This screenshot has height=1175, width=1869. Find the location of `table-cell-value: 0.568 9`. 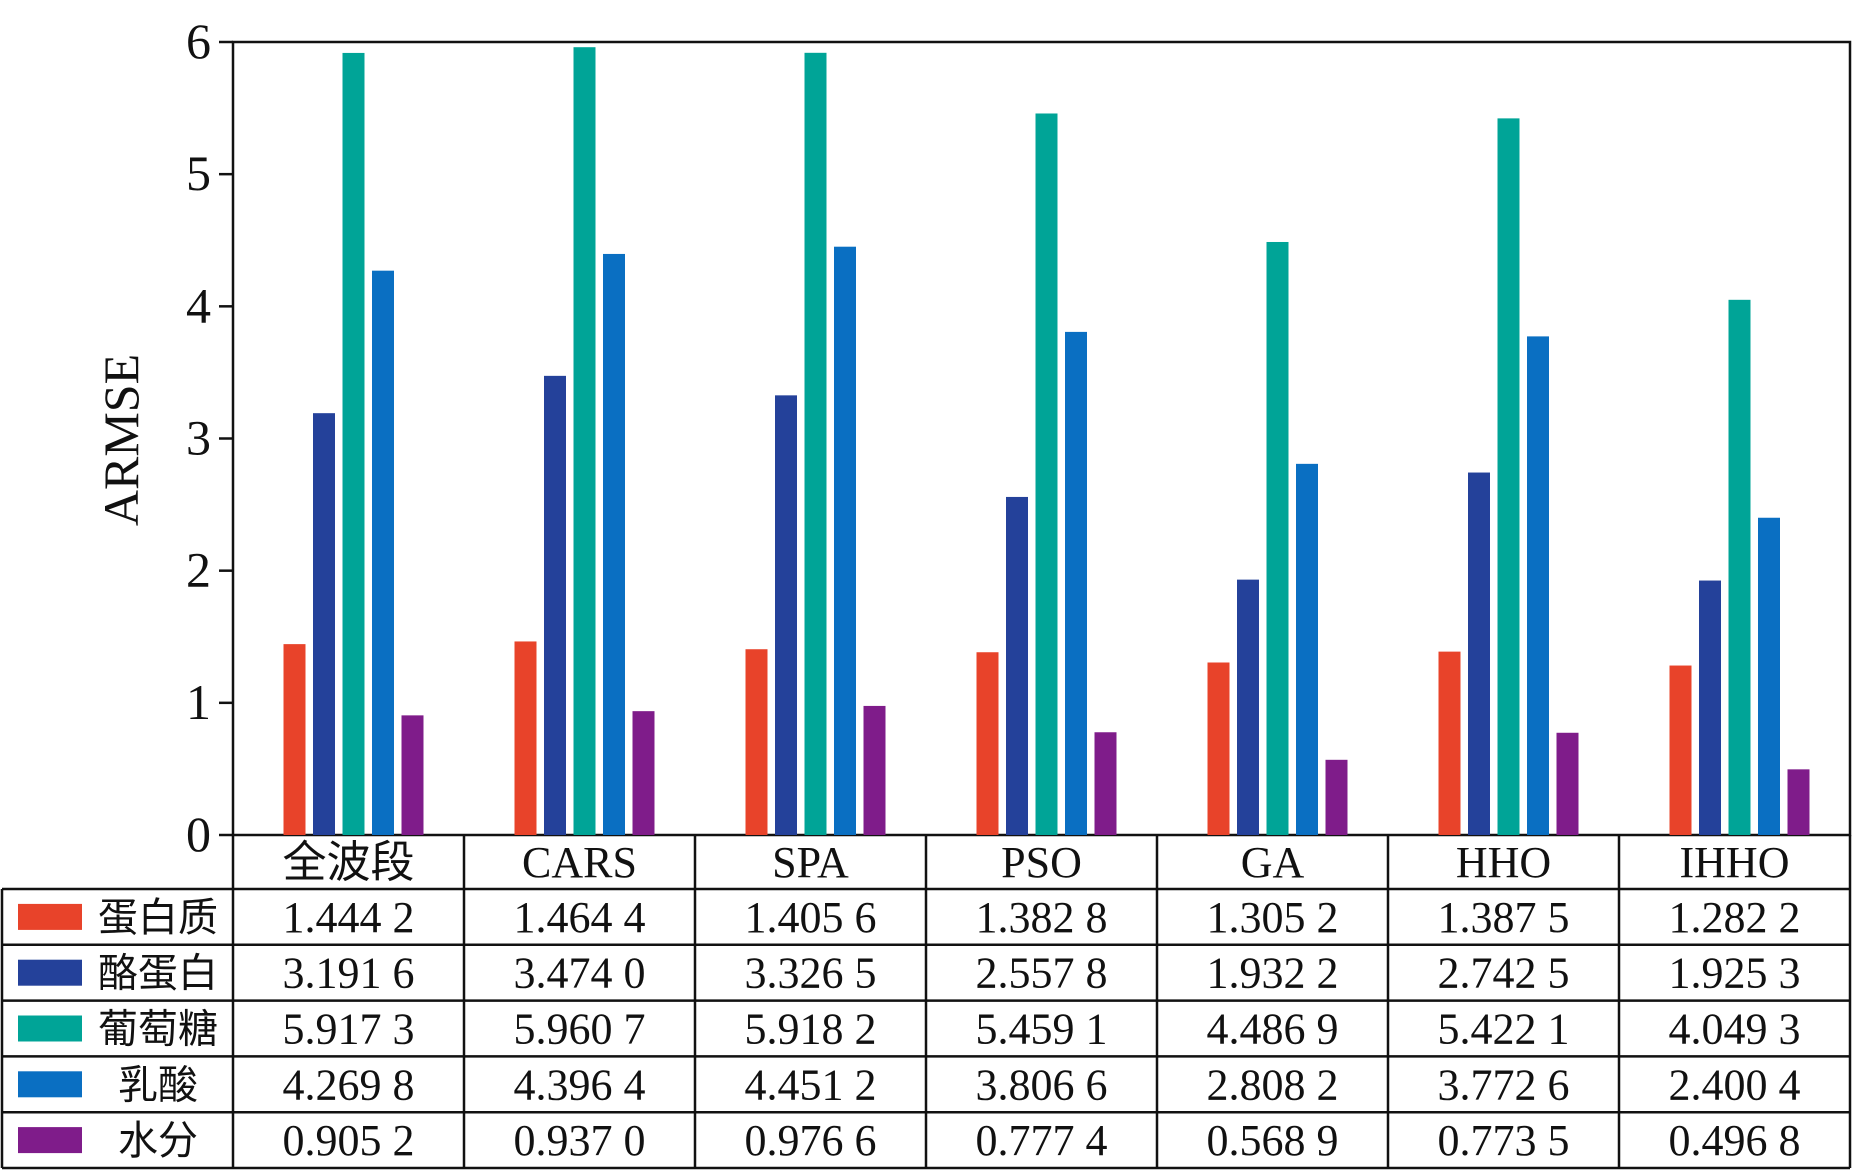

table-cell-value: 0.568 9 is located at coordinates (1273, 1140).